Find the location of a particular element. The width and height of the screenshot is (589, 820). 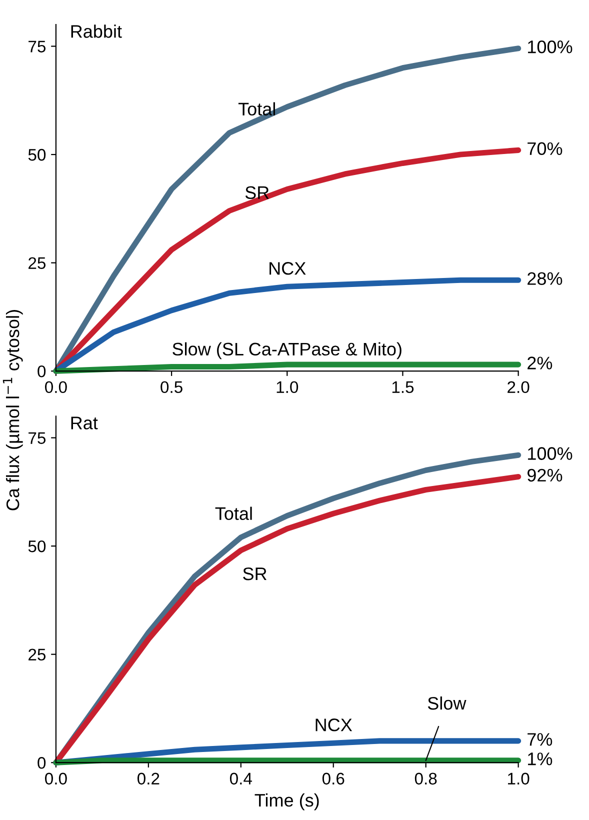

x-tick-label: 0.2 is located at coordinates (148, 778).